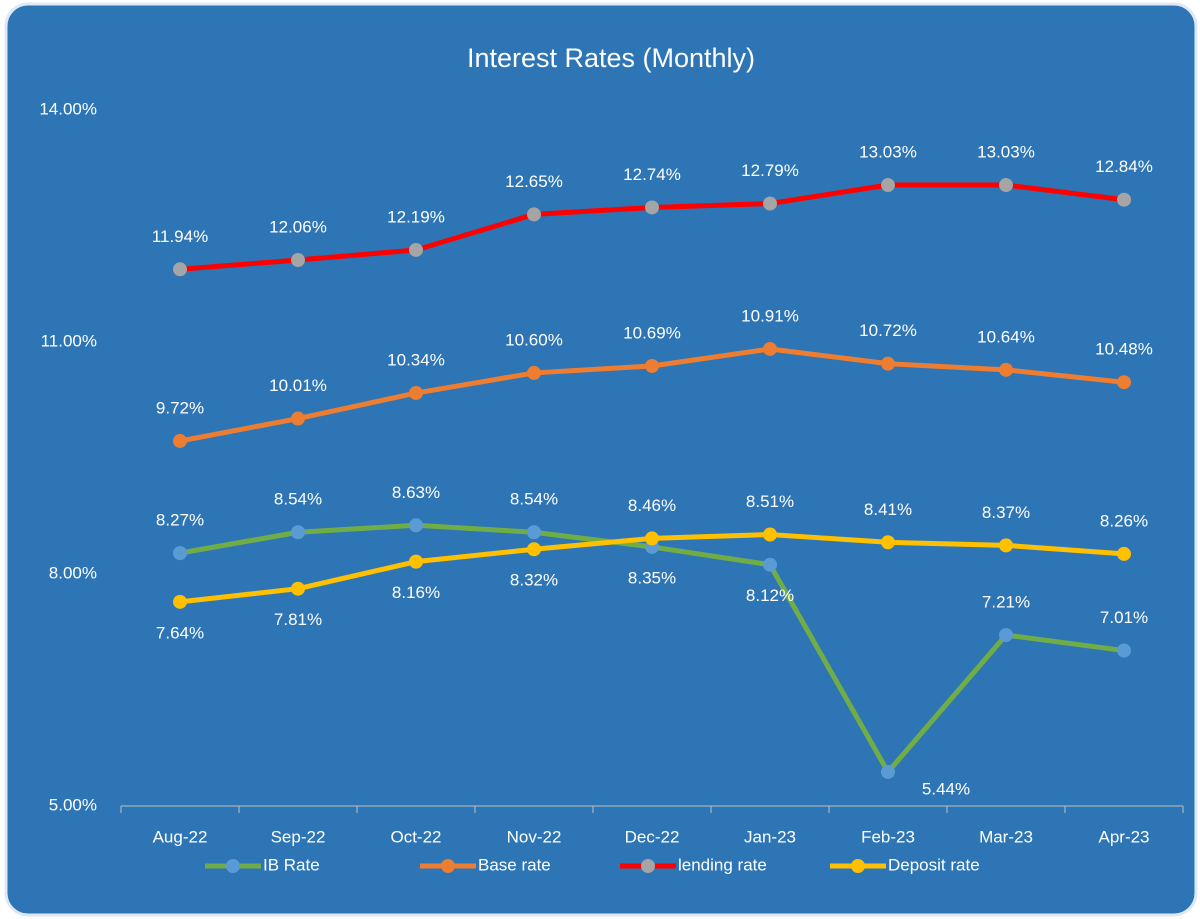  Describe the element at coordinates (1124, 617) in the screenshot. I see `data-label: 7.01%` at that location.